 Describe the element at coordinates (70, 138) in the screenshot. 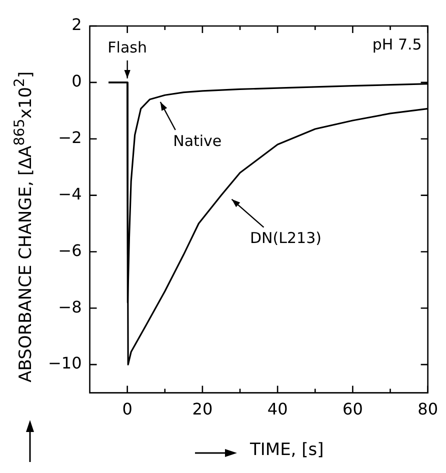

I see `y-tick-label: −2` at that location.